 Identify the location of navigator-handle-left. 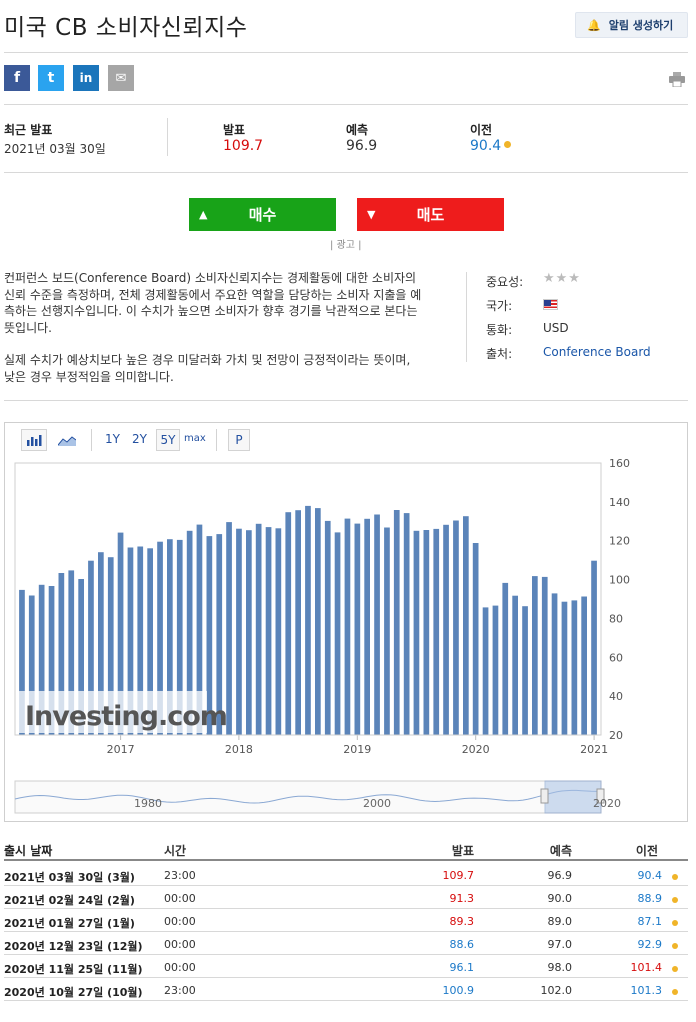
(544, 796).